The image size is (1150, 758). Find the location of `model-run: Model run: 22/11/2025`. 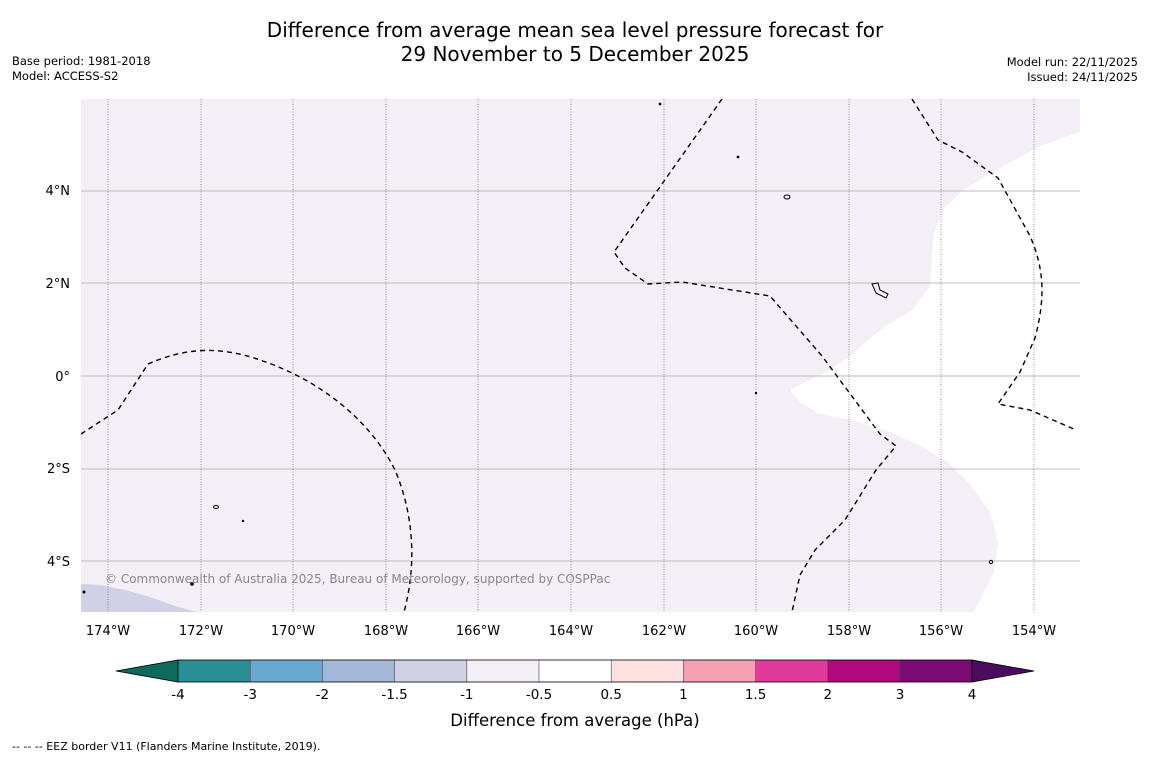

model-run: Model run: 22/11/2025 is located at coordinates (1072, 62).